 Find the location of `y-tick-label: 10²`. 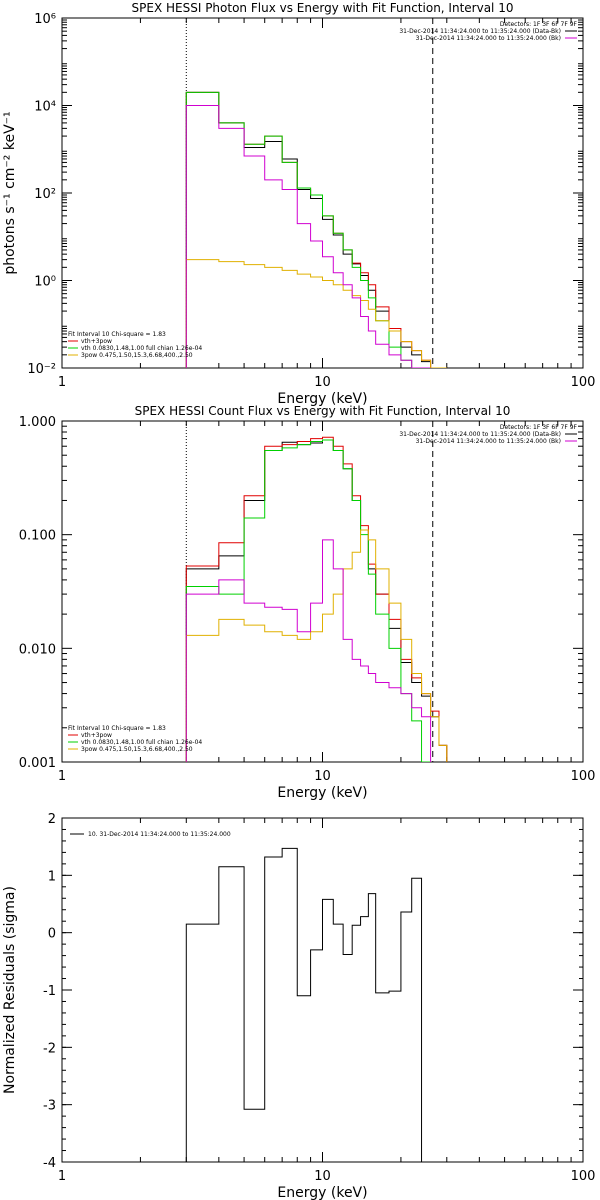

y-tick-label: 10² is located at coordinates (45, 194).